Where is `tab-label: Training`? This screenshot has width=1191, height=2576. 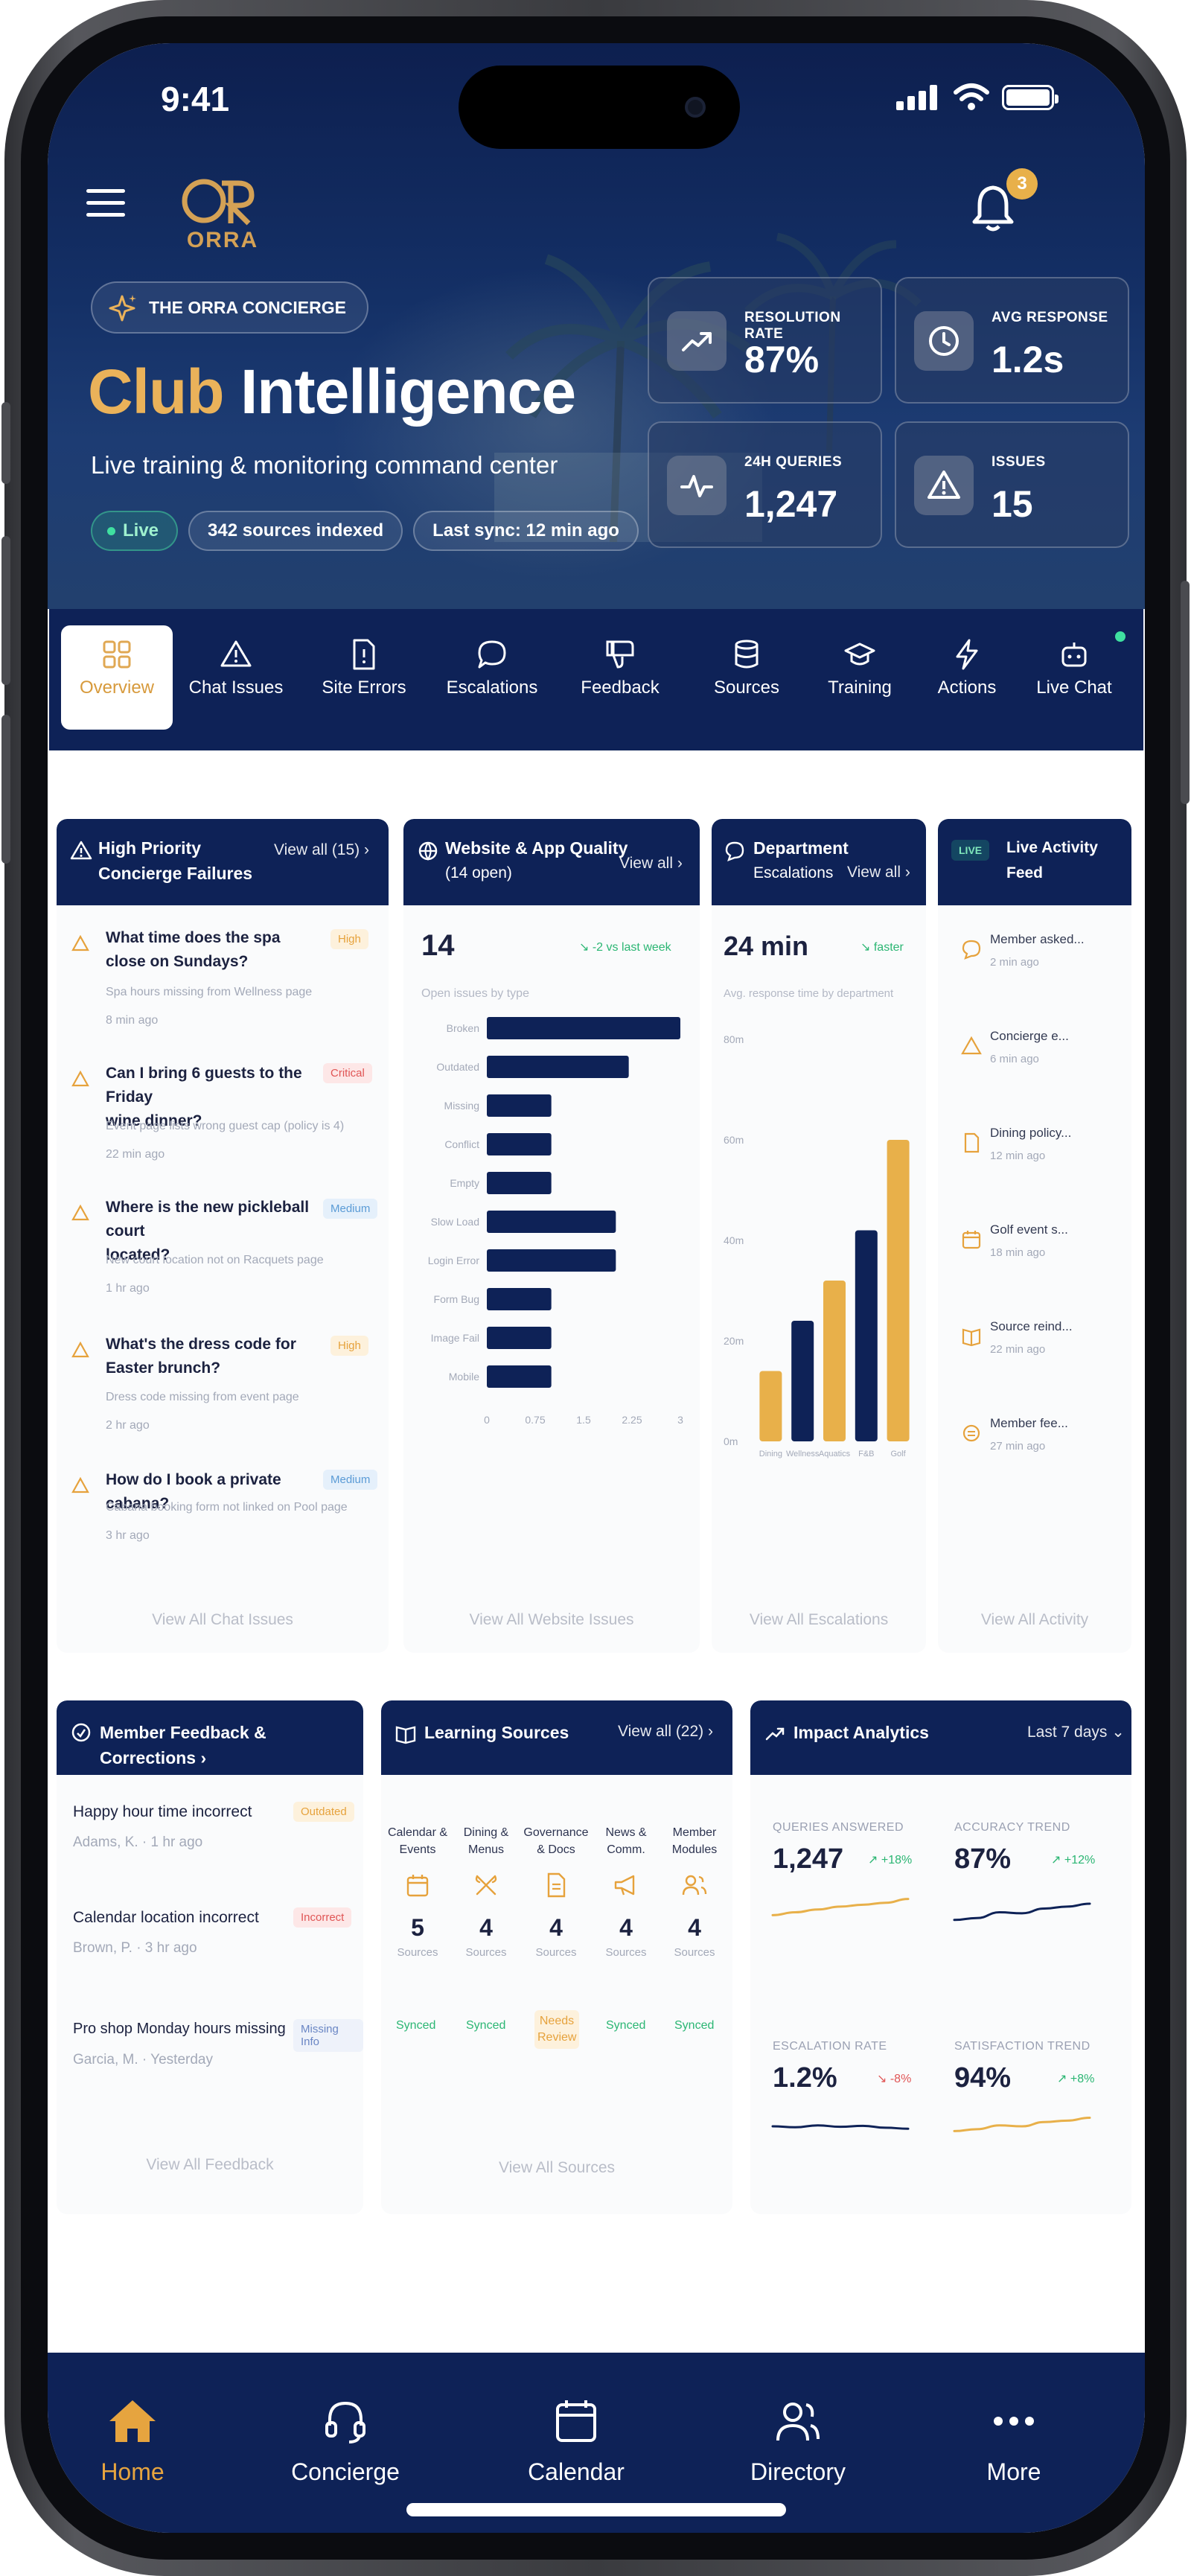
tab-label: Training is located at coordinates (860, 688).